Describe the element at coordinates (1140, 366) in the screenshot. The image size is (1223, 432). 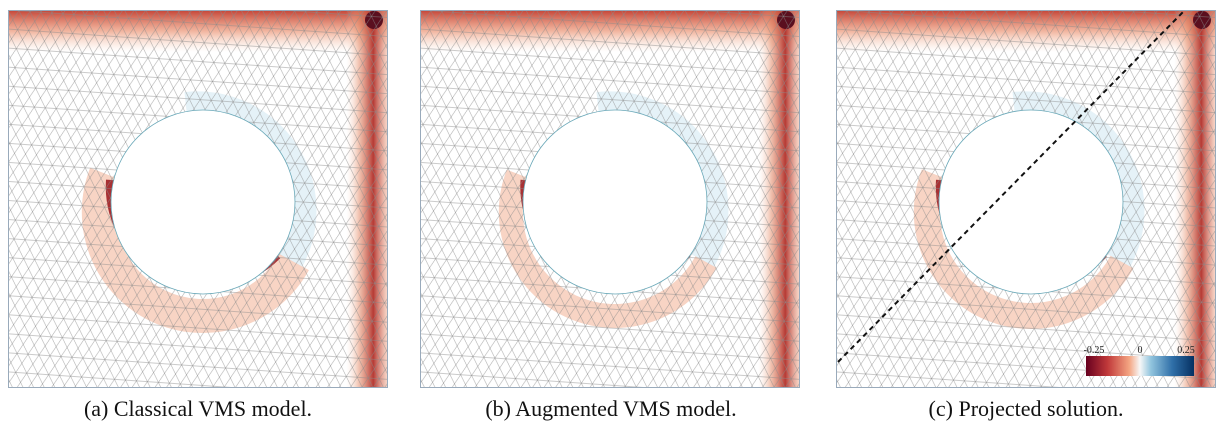
I see `colorbar` at that location.